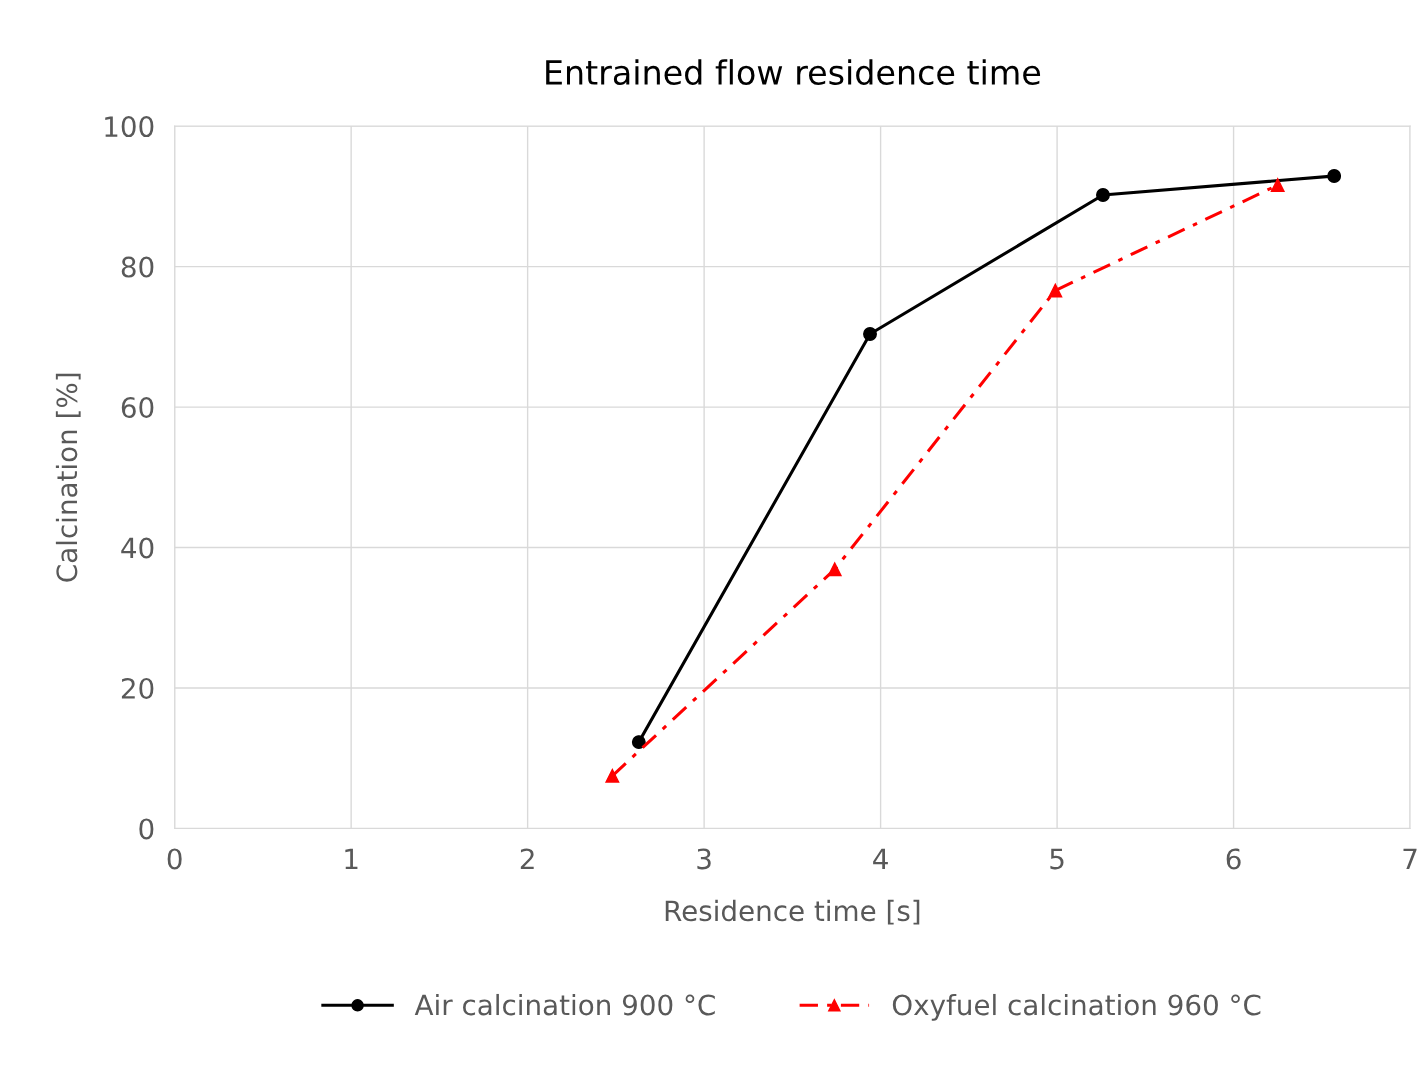 The image size is (1420, 1069). What do you see at coordinates (351, 859) in the screenshot?
I see `x-tick-label: 1` at bounding box center [351, 859].